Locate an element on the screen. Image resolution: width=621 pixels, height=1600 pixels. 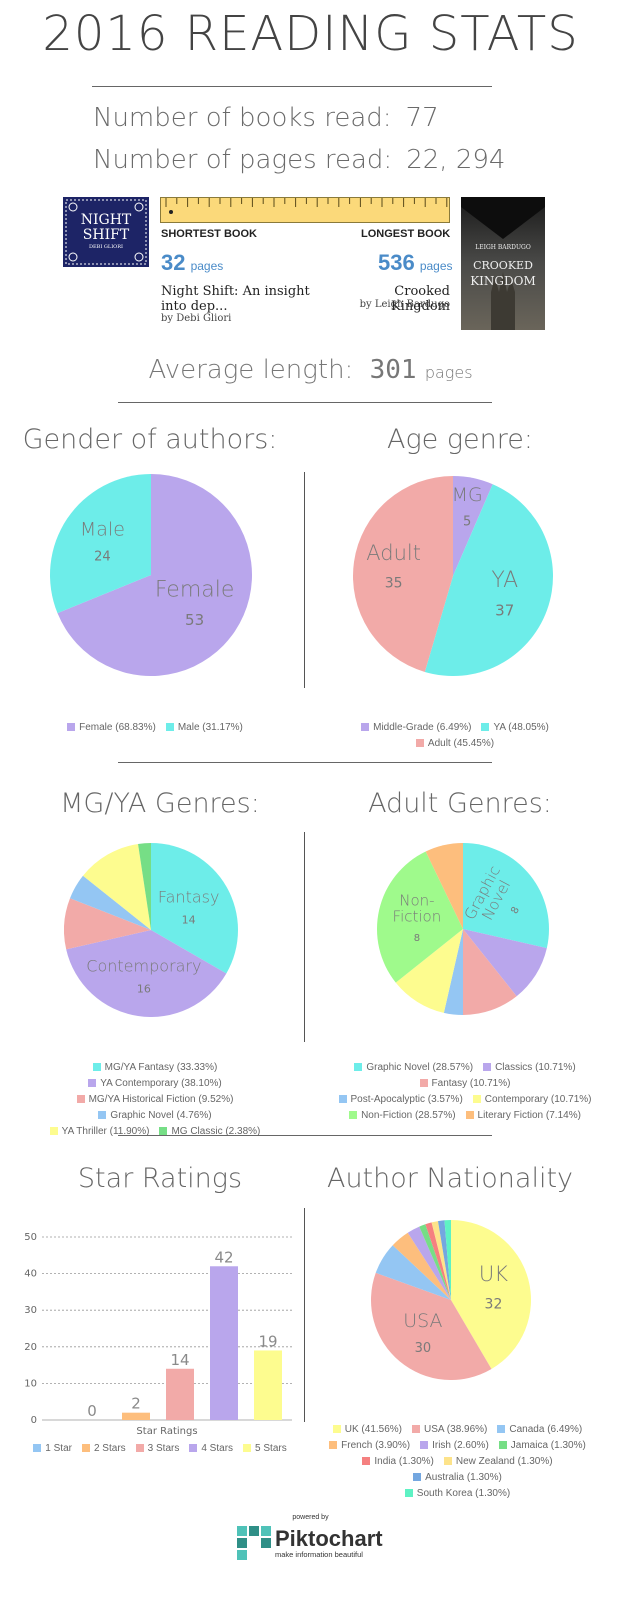
legend-item-irish: Irish (2.60%) is located at coordinates (454, 1445).